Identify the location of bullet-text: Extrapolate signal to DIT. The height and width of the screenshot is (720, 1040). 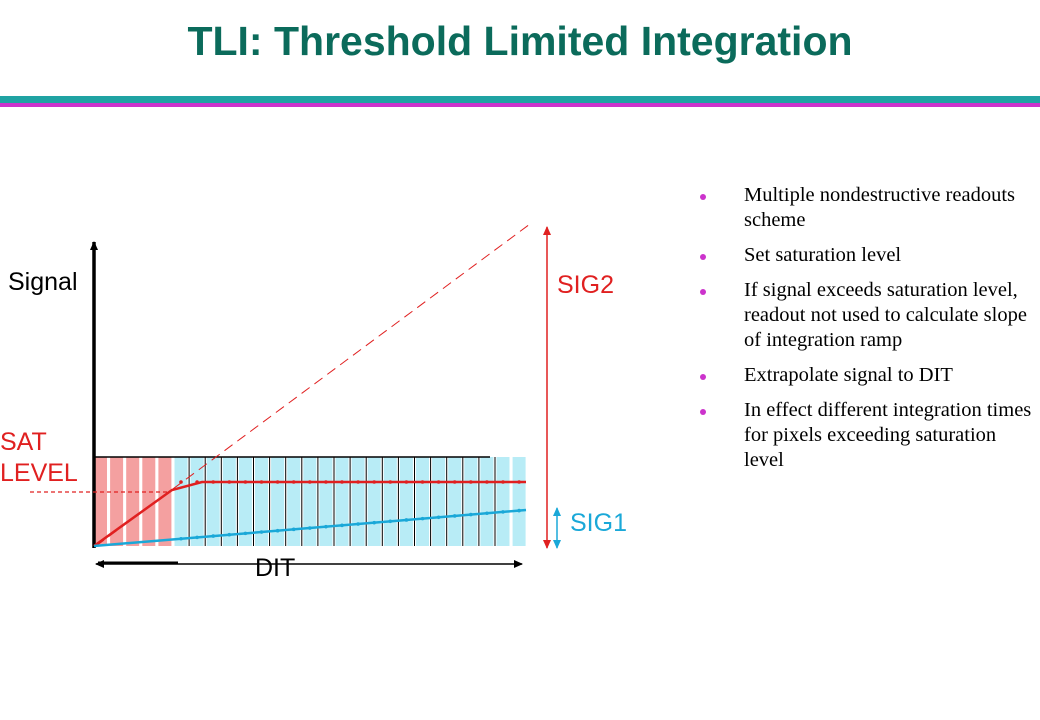
(848, 375).